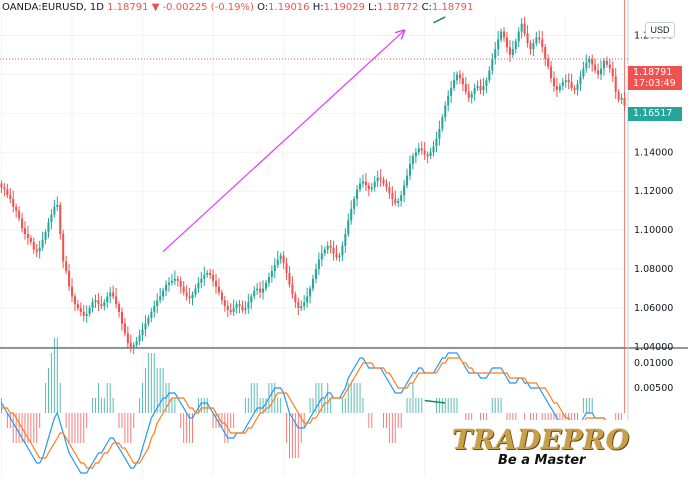 The height and width of the screenshot is (482, 688). What do you see at coordinates (653, 230) in the screenshot?
I see `price-axis-label: 1.10000` at bounding box center [653, 230].